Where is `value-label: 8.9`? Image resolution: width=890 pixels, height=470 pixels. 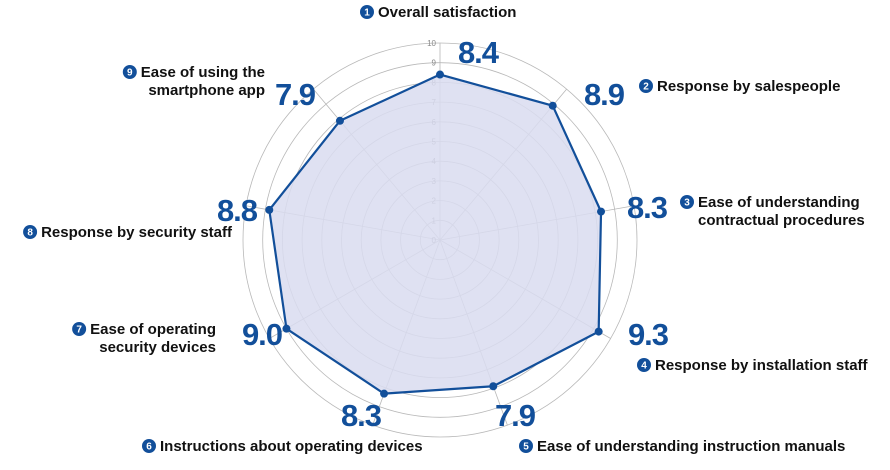
value-label: 8.9 is located at coordinates (604, 94).